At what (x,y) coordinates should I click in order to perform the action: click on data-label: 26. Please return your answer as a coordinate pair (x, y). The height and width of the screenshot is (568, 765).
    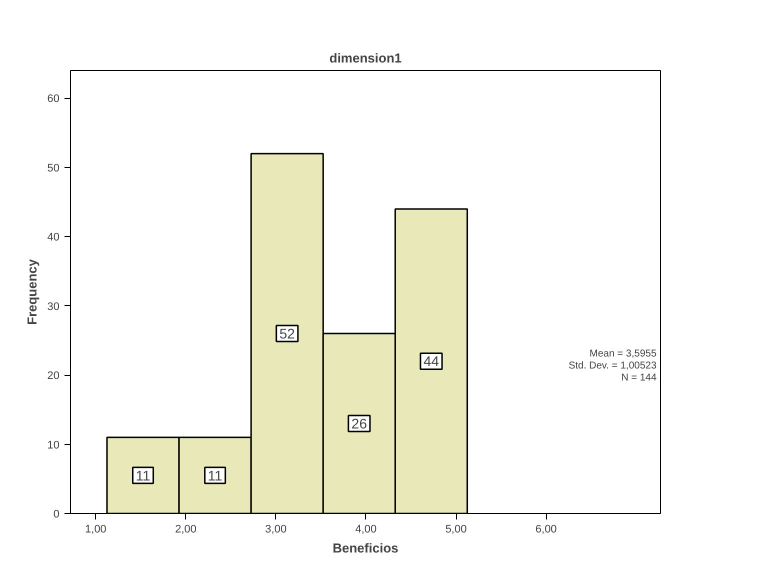
    Looking at the image, I should click on (359, 424).